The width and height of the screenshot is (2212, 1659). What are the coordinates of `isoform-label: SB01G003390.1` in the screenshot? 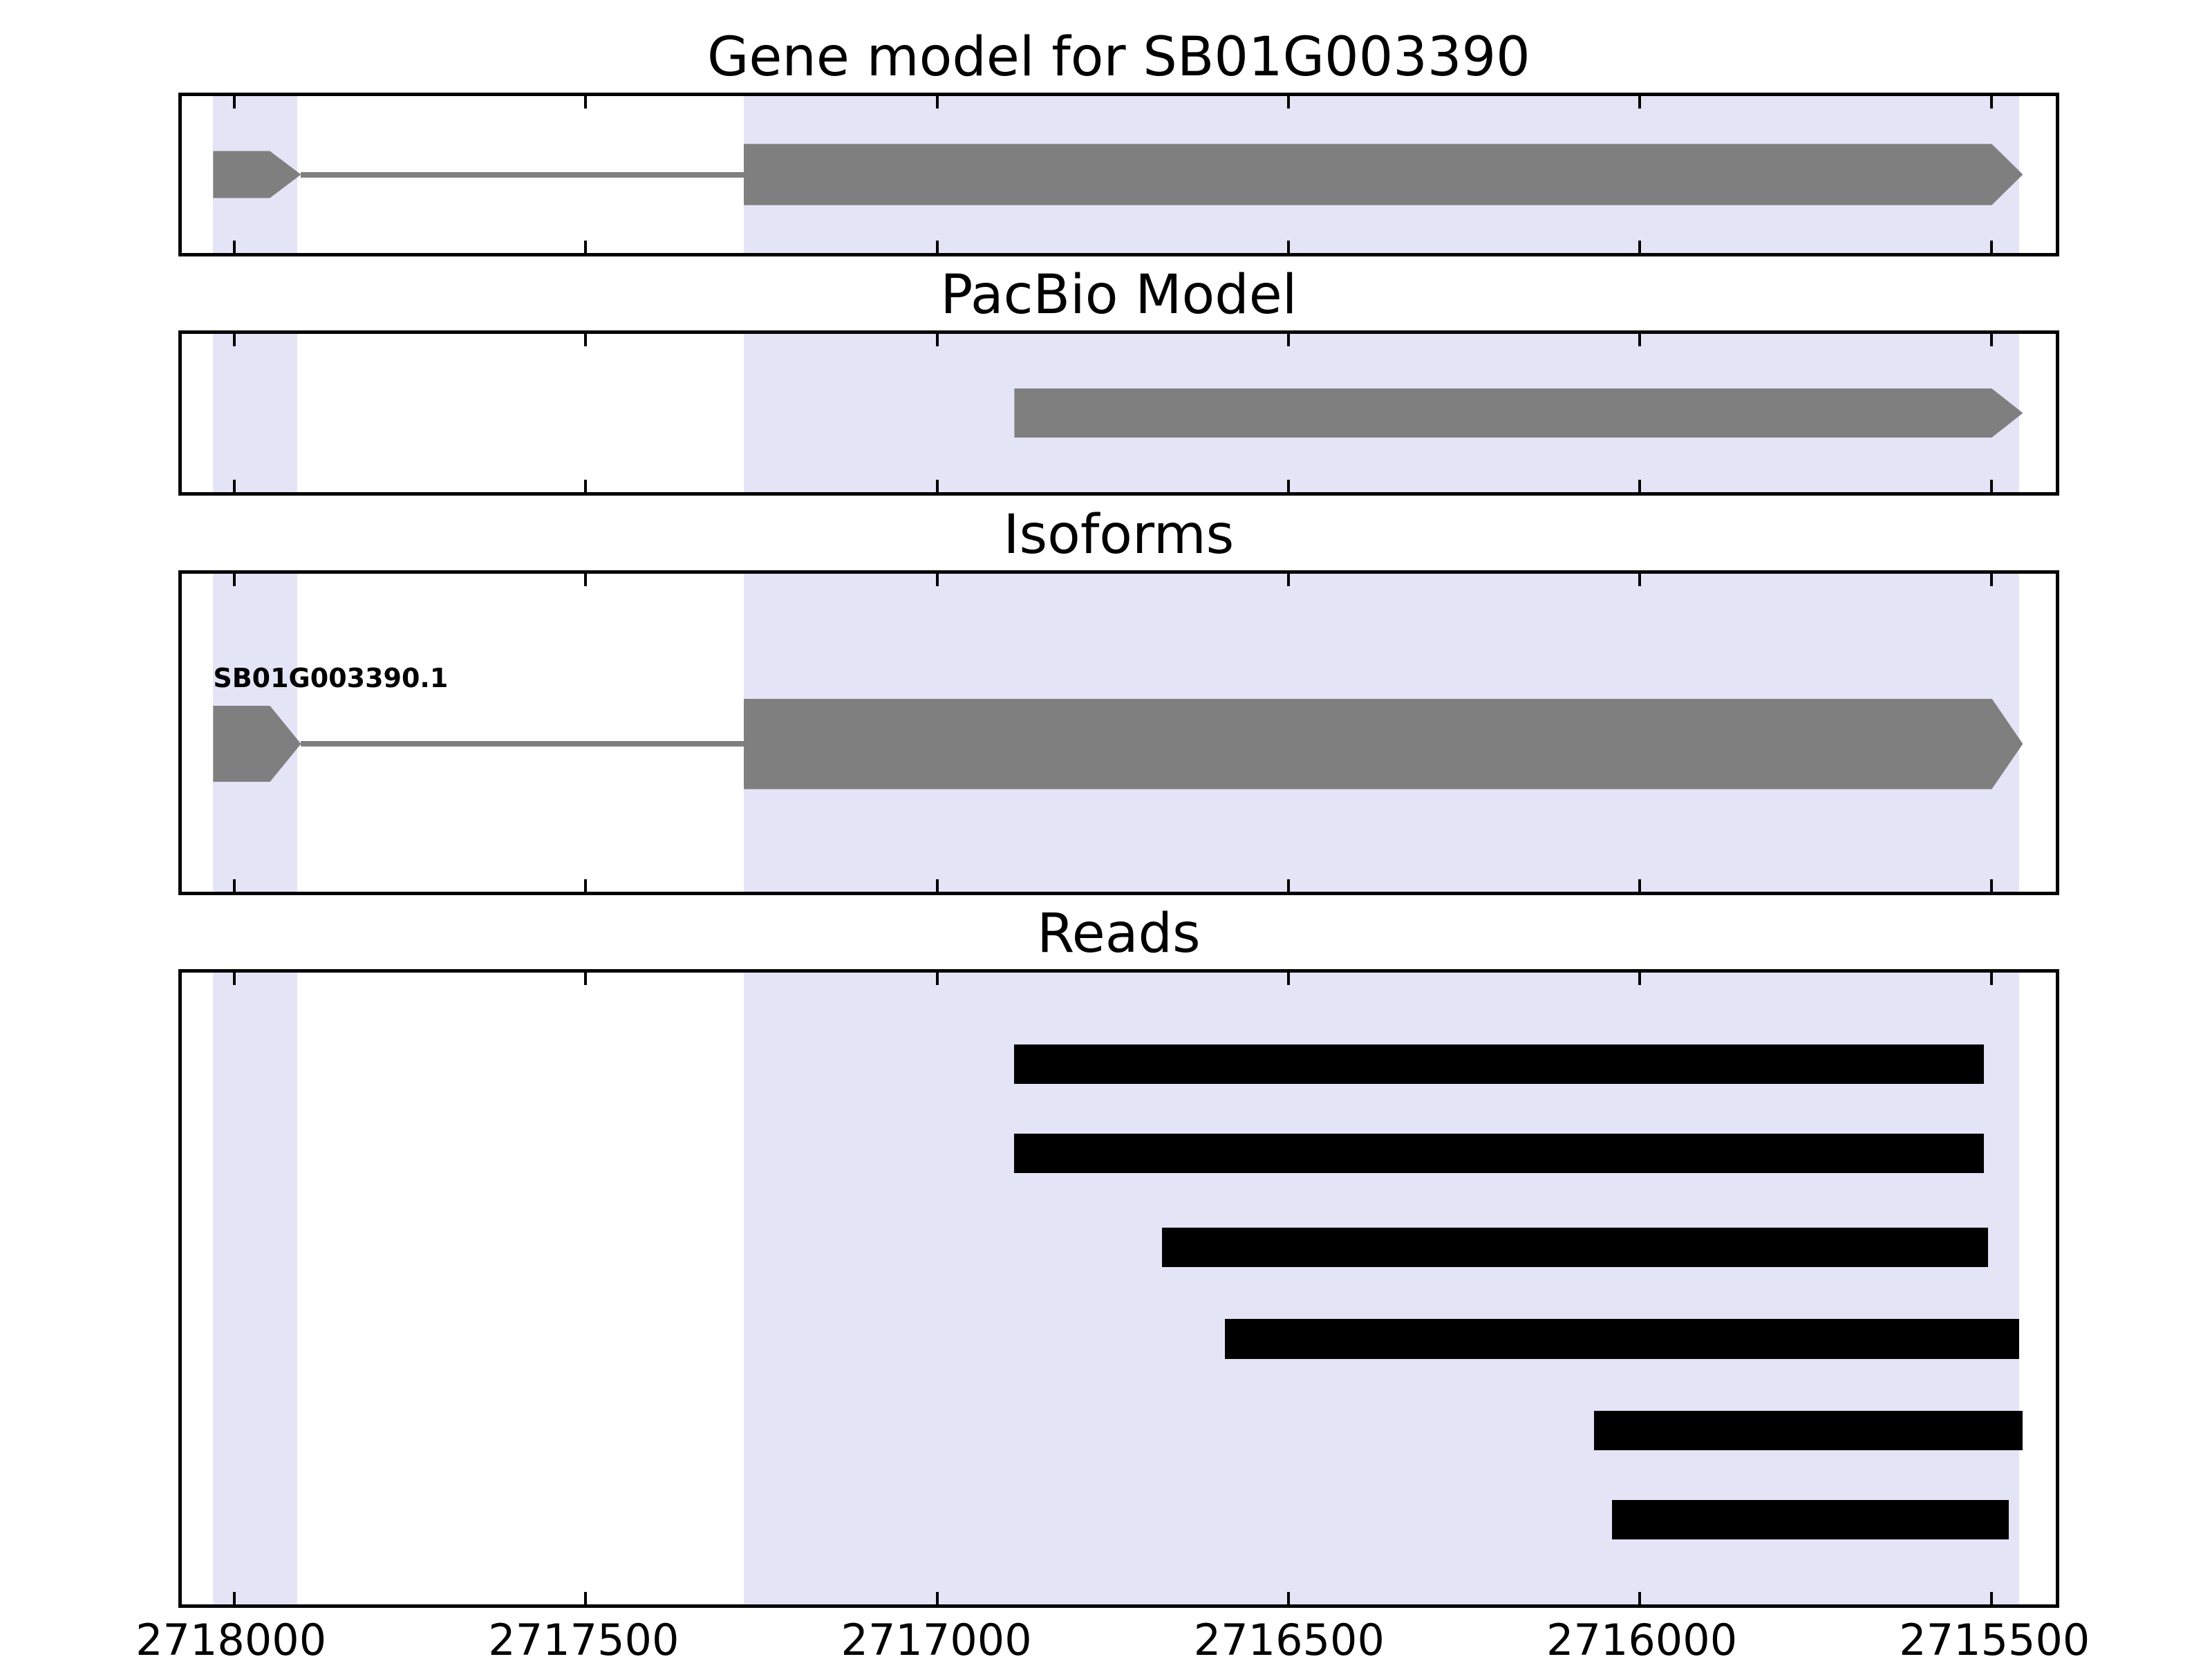 It's located at (331, 677).